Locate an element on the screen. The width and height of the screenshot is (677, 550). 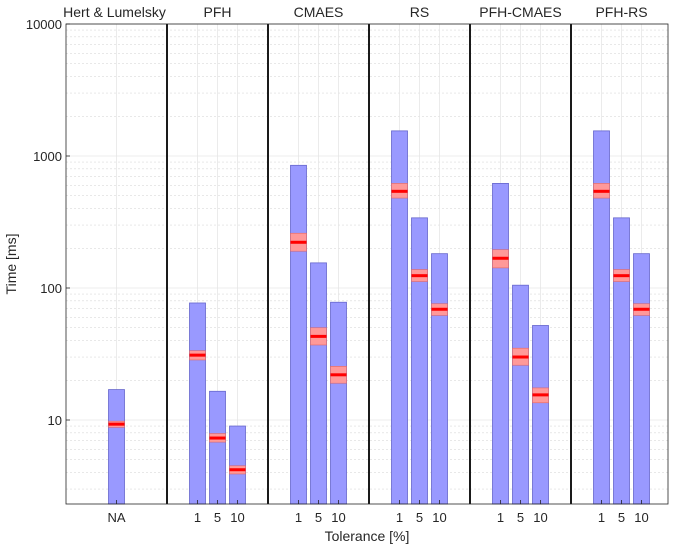
group-title: PFH-CMAES is located at coordinates (520, 12).